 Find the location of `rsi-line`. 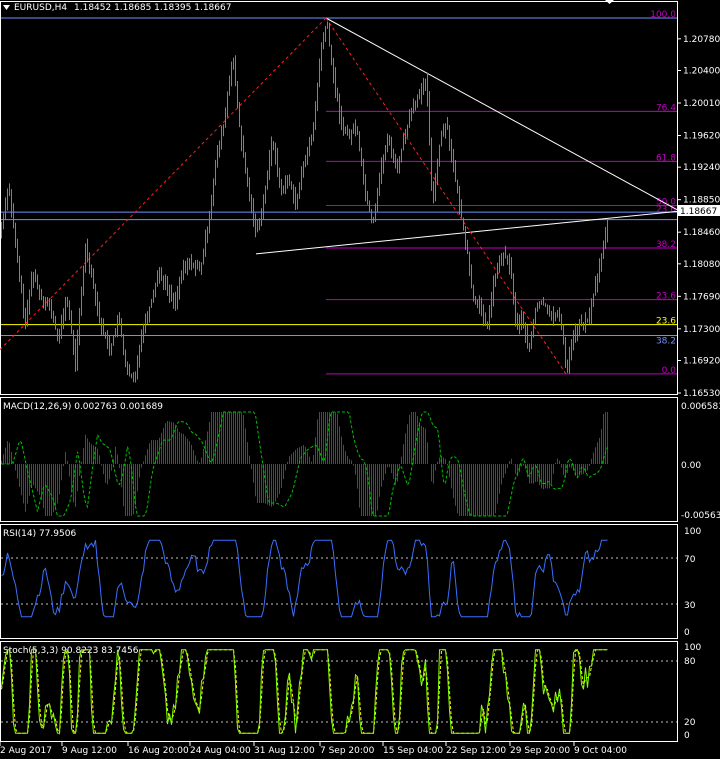

rsi-line is located at coordinates (304, 578).